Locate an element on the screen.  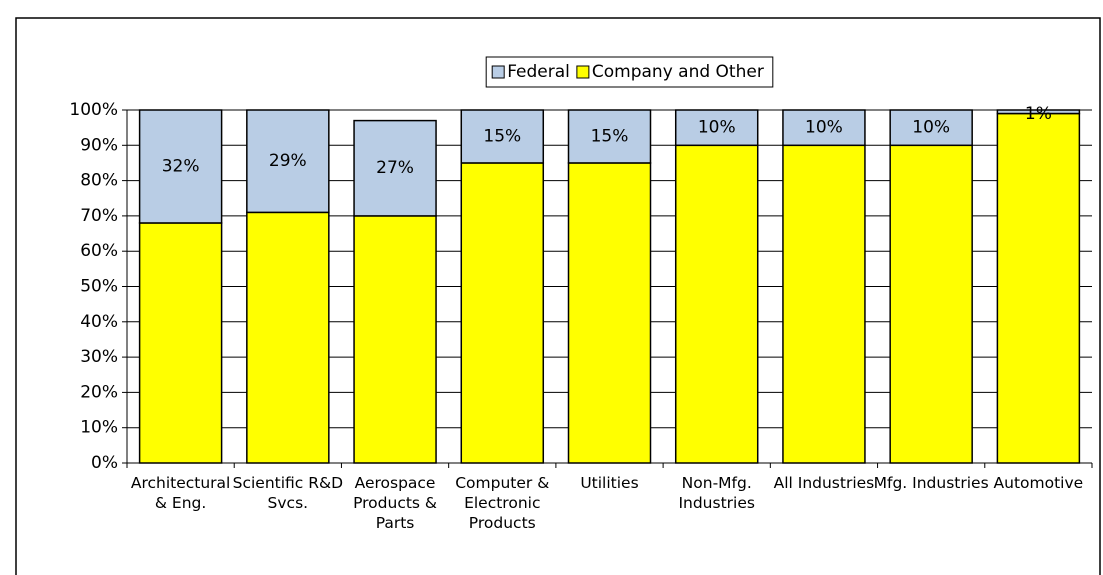
x-tick-label: Automotive is located at coordinates (1038, 483).